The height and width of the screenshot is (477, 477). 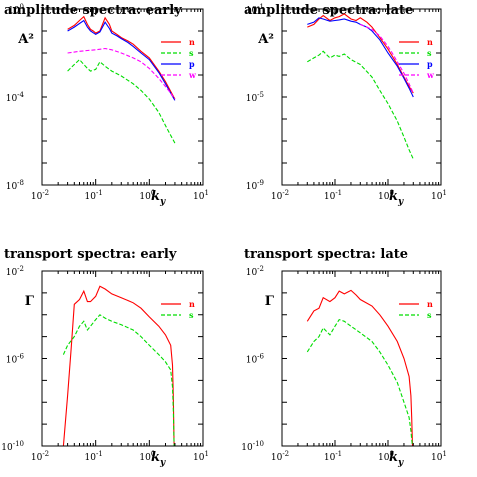 What do you see at coordinates (255, 185) in the screenshot?
I see `y-tick-label: 10⁻⁹` at bounding box center [255, 185].